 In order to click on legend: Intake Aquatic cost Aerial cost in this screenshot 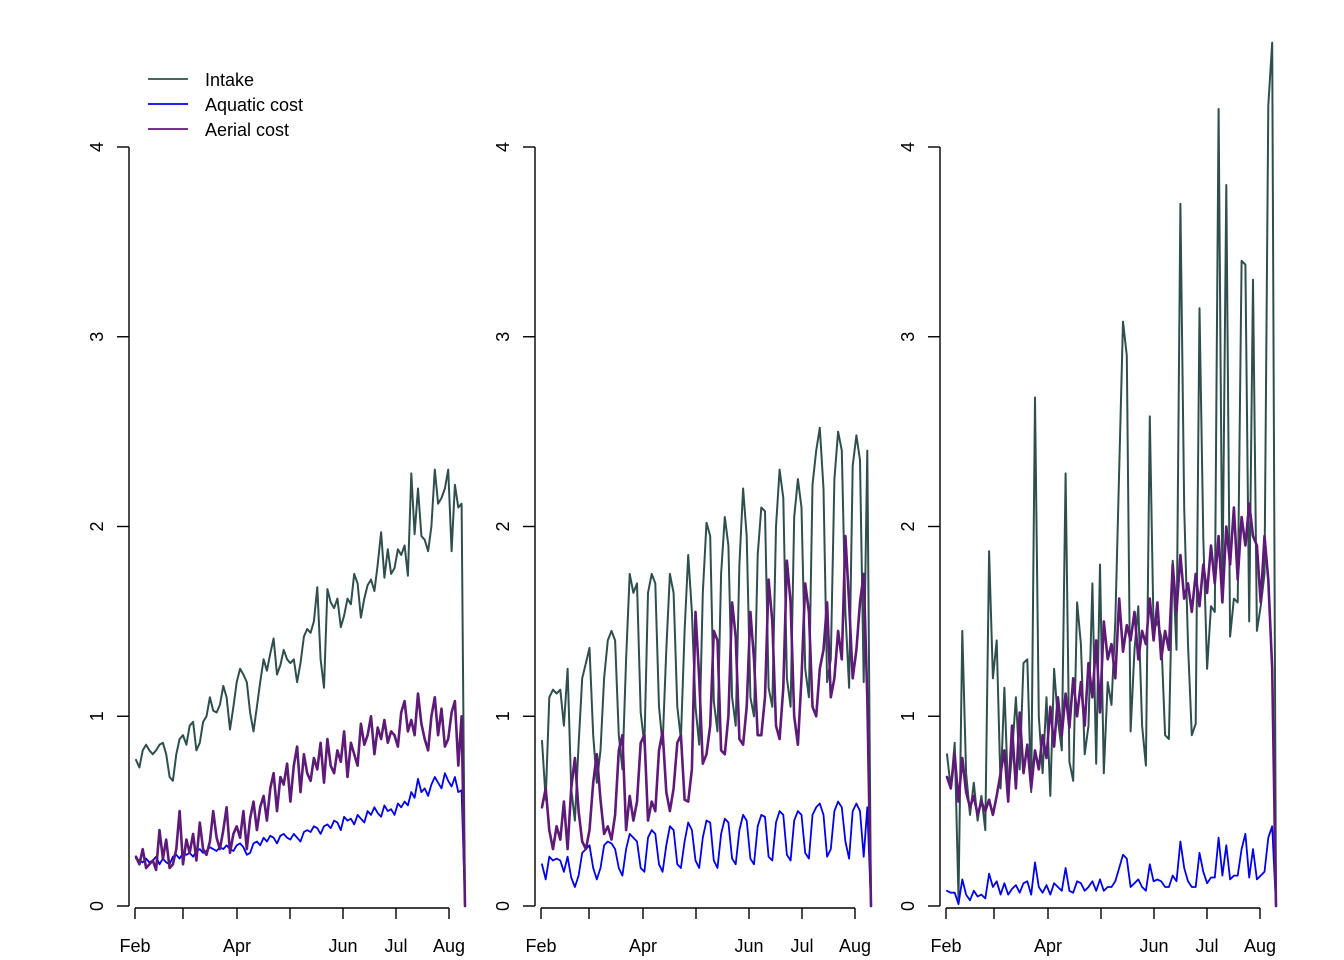, I will do `click(225, 105)`.